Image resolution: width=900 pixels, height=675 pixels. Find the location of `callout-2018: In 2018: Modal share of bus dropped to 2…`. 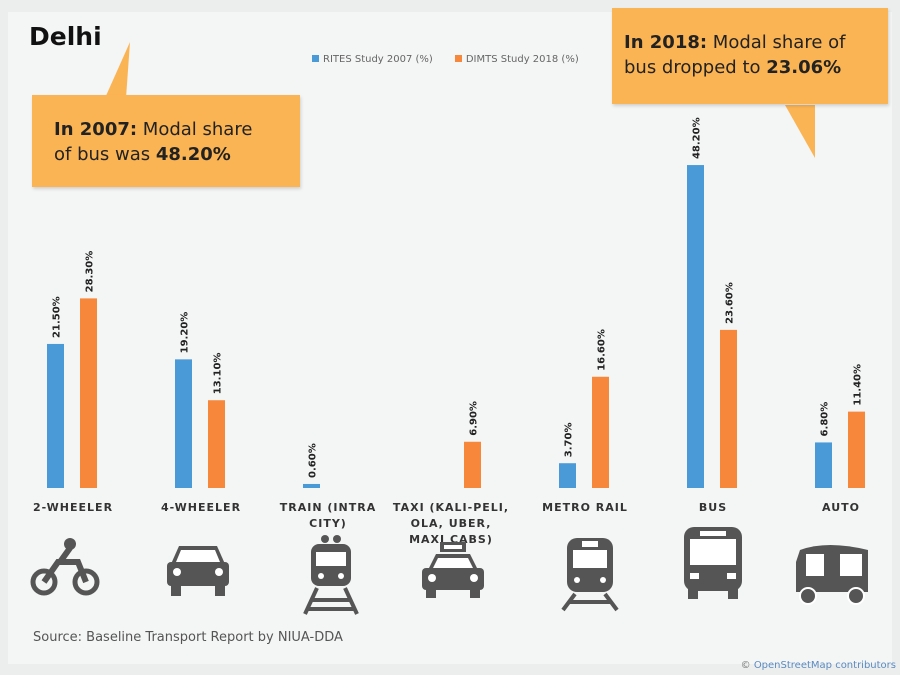

callout-2018: In 2018: Modal share of bus dropped to 2… is located at coordinates (750, 56).